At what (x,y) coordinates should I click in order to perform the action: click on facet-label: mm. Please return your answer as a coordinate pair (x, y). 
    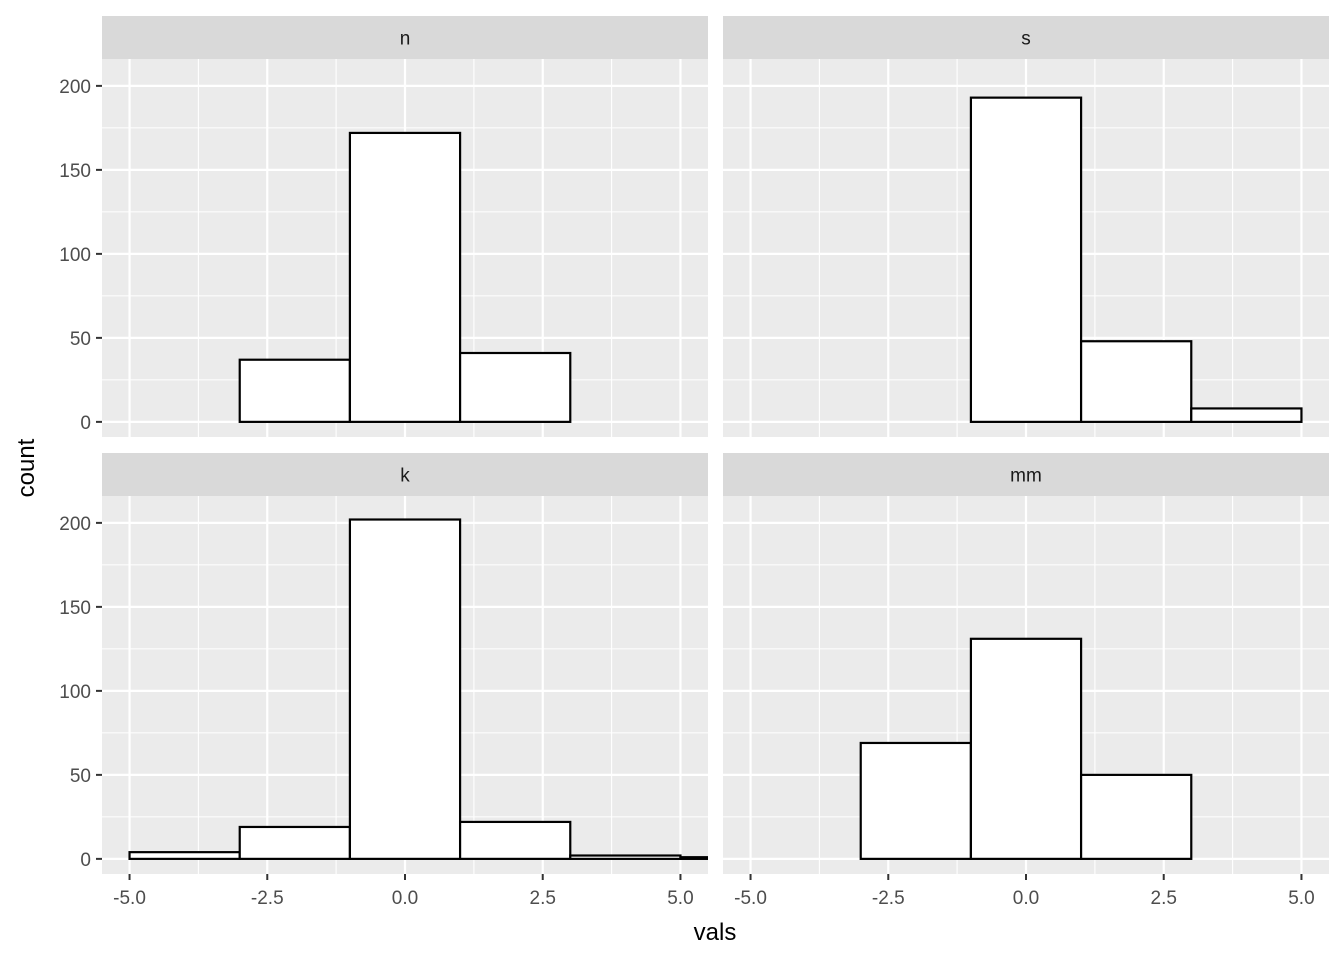
    Looking at the image, I should click on (1026, 476).